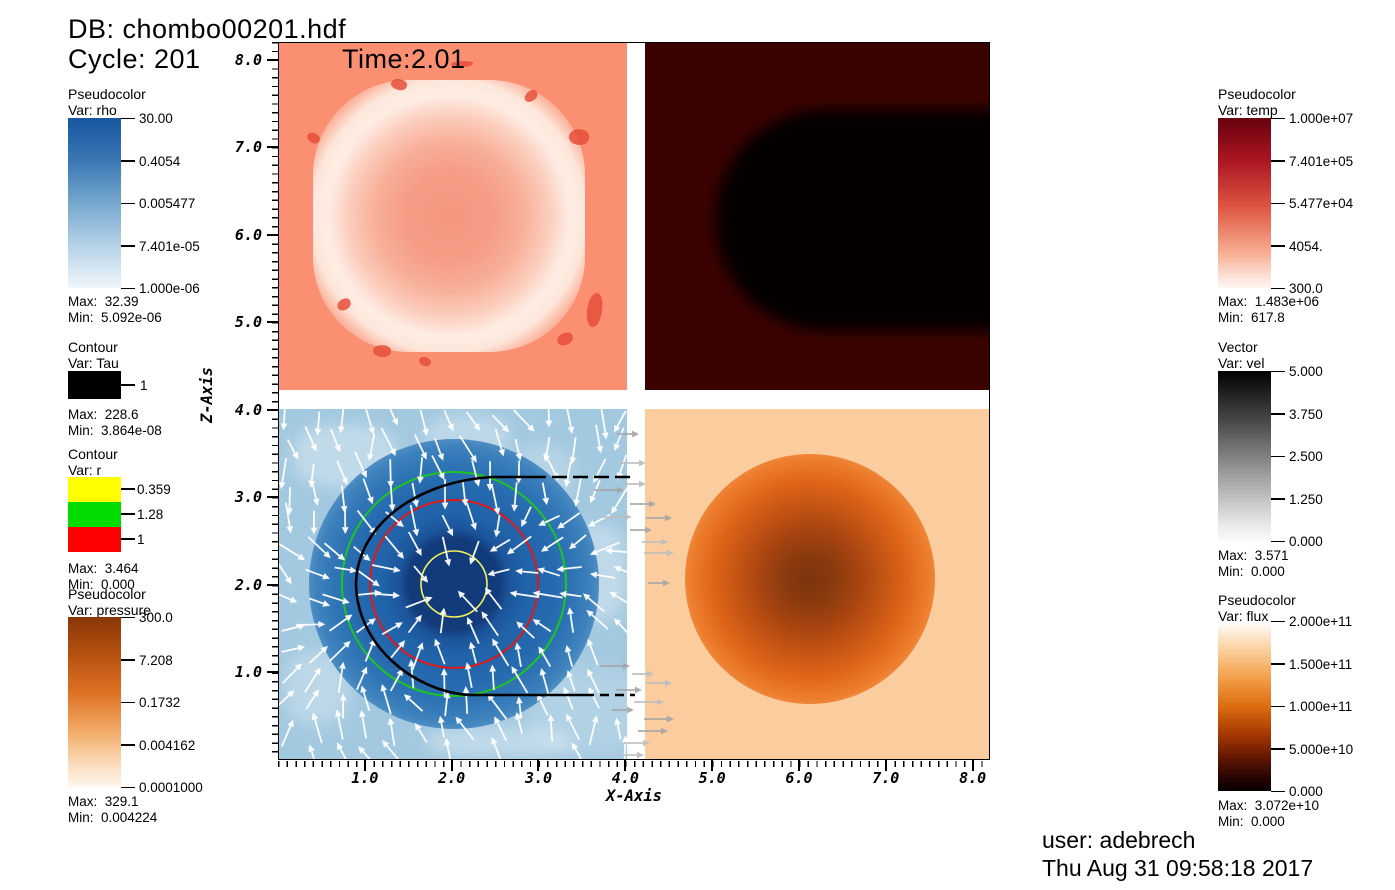  What do you see at coordinates (1306, 371) in the screenshot?
I see `tick-label: 5.000` at bounding box center [1306, 371].